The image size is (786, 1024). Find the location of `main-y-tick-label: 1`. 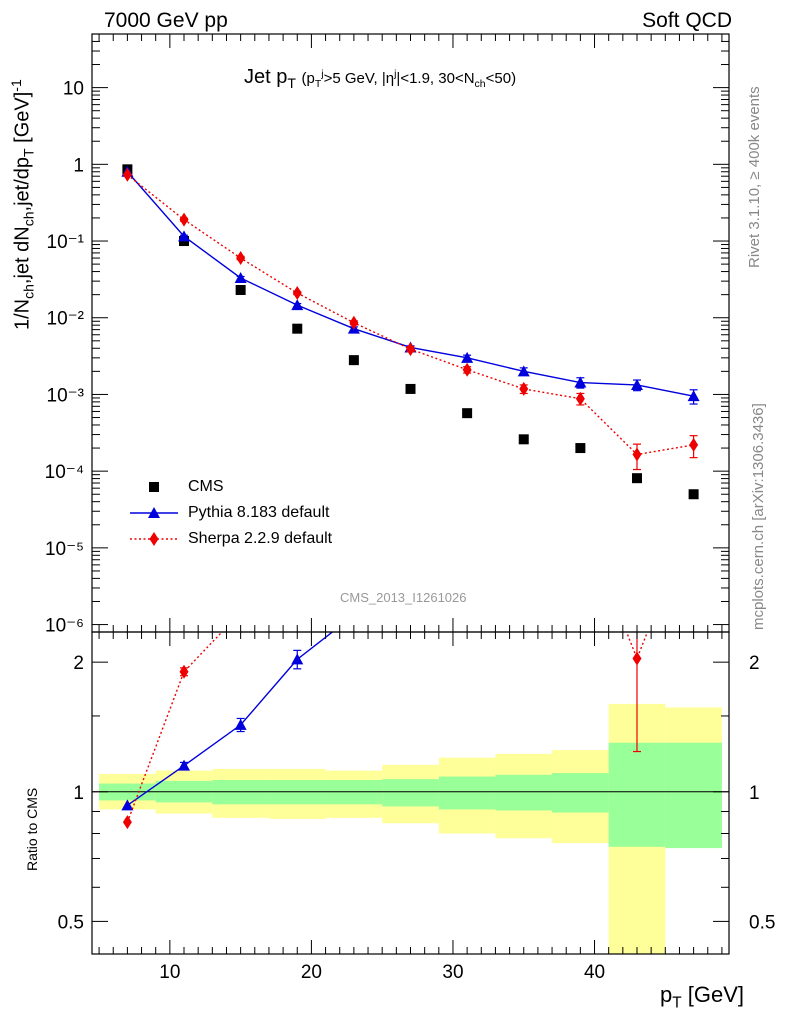

main-y-tick-label: 1 is located at coordinates (78, 165).